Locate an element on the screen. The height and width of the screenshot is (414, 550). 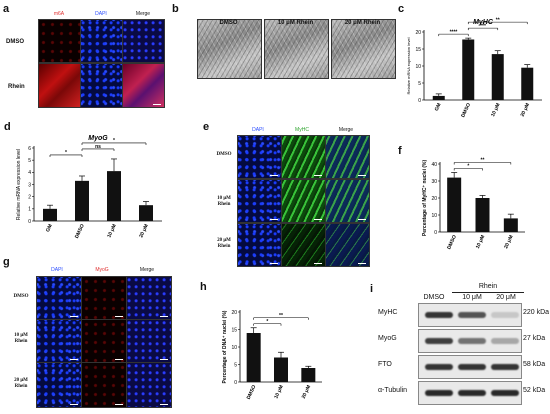
chart-d-ytick-label: 2 is located at coordinates (29, 197).